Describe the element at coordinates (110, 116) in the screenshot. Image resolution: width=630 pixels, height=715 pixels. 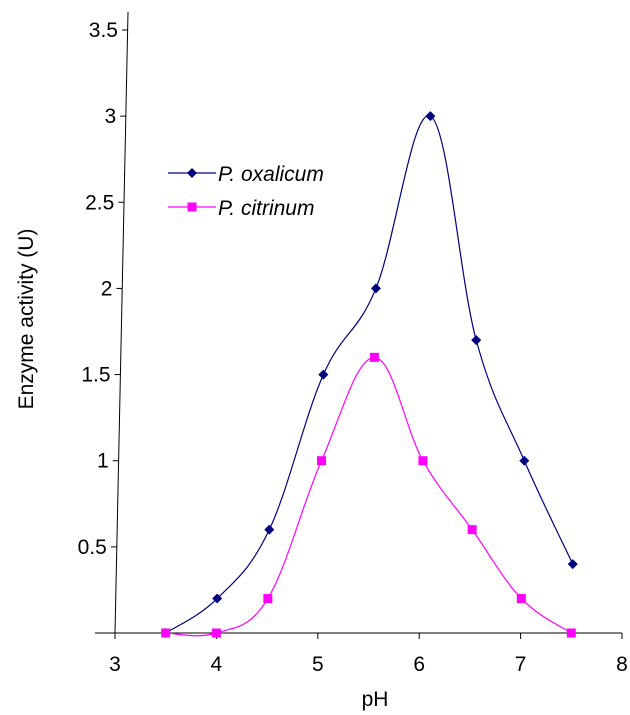
I see `y-tick-label: 3` at that location.